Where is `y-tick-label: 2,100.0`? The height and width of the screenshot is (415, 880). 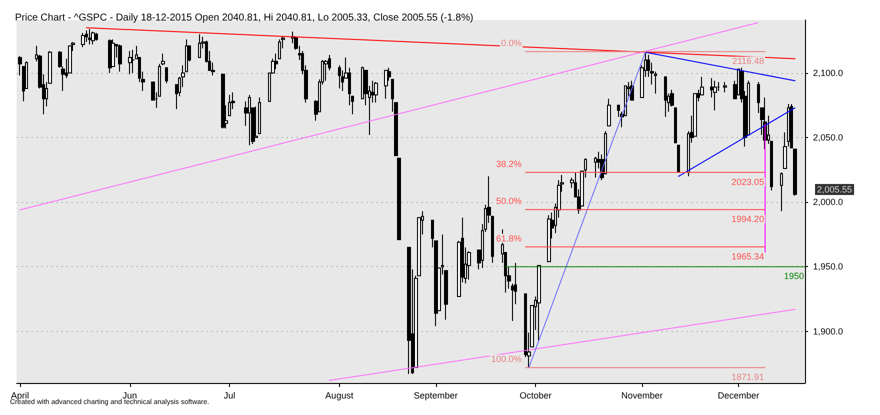 y-tick-label: 2,100.0 is located at coordinates (828, 73).